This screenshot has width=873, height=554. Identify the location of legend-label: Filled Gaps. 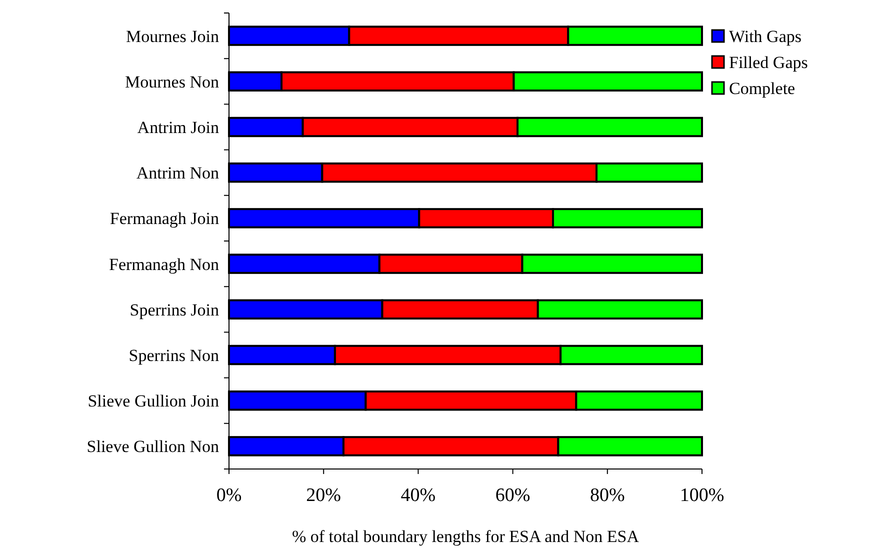
(768, 62).